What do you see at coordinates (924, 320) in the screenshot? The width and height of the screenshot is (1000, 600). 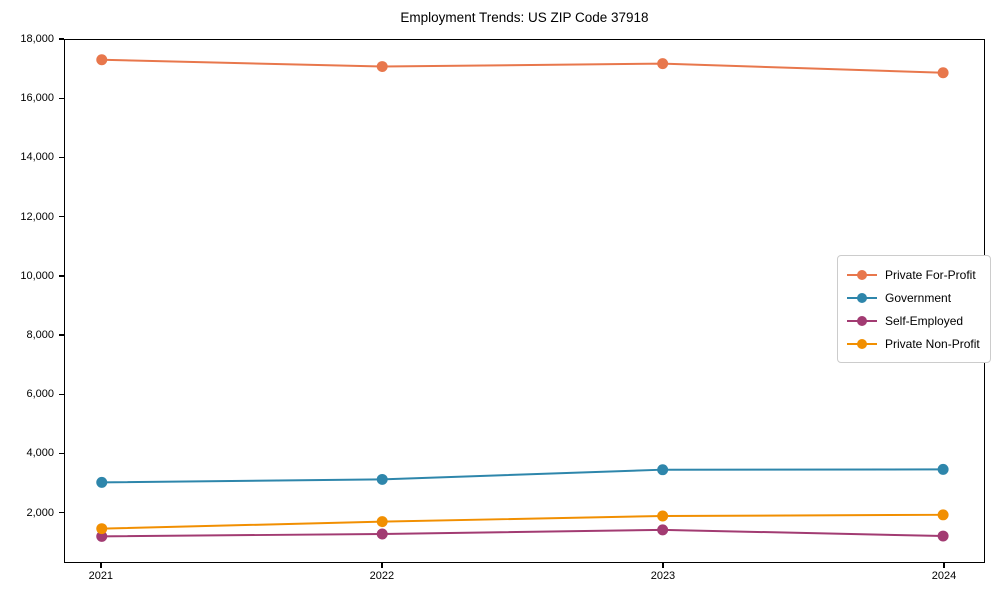 I see `legend-label: Self-Employed` at bounding box center [924, 320].